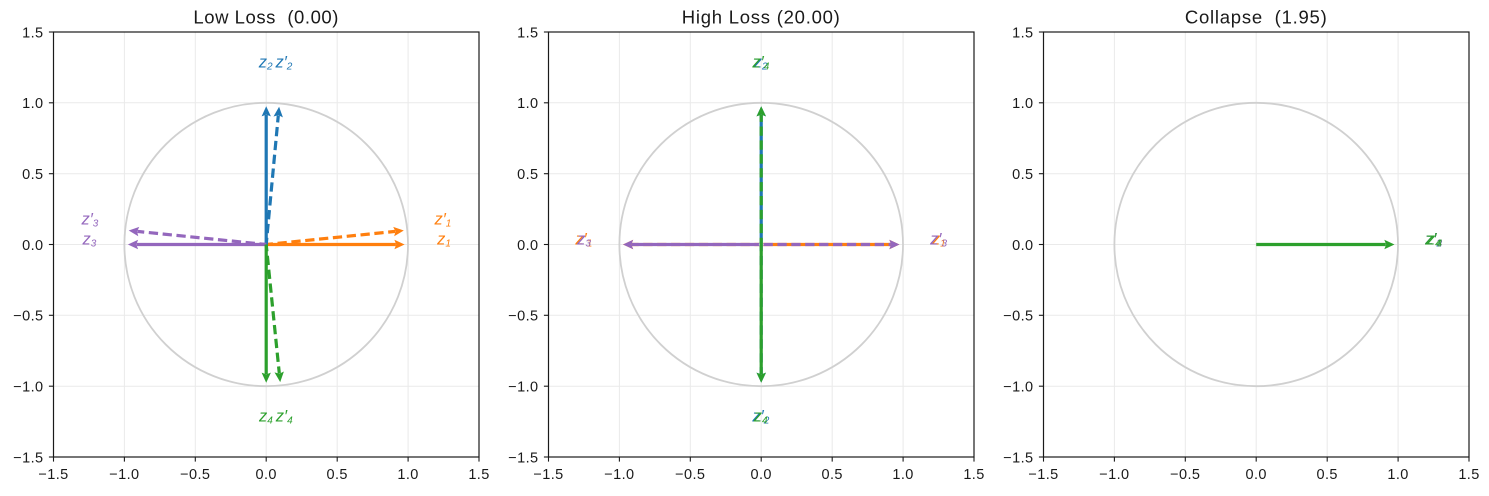 The height and width of the screenshot is (496, 1489). Describe the element at coordinates (266, 17) in the screenshot. I see `svg-text: Low Loss (0.00)` at that location.